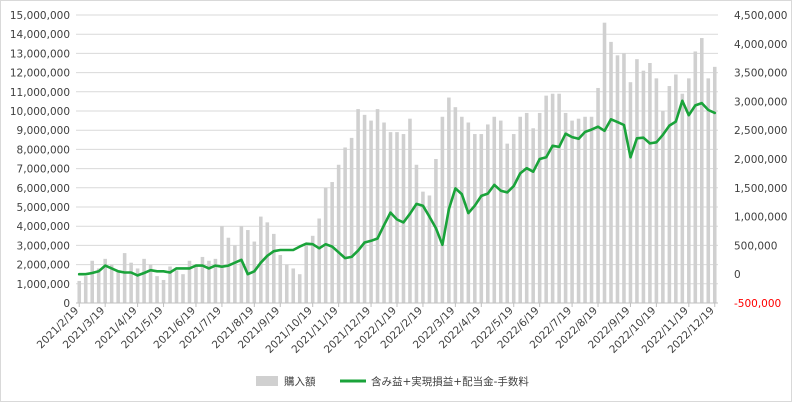 The height and width of the screenshot is (402, 792). What do you see at coordinates (760, 131) in the screenshot?
I see `y-right-tick-label: 2,500,000` at bounding box center [760, 131].